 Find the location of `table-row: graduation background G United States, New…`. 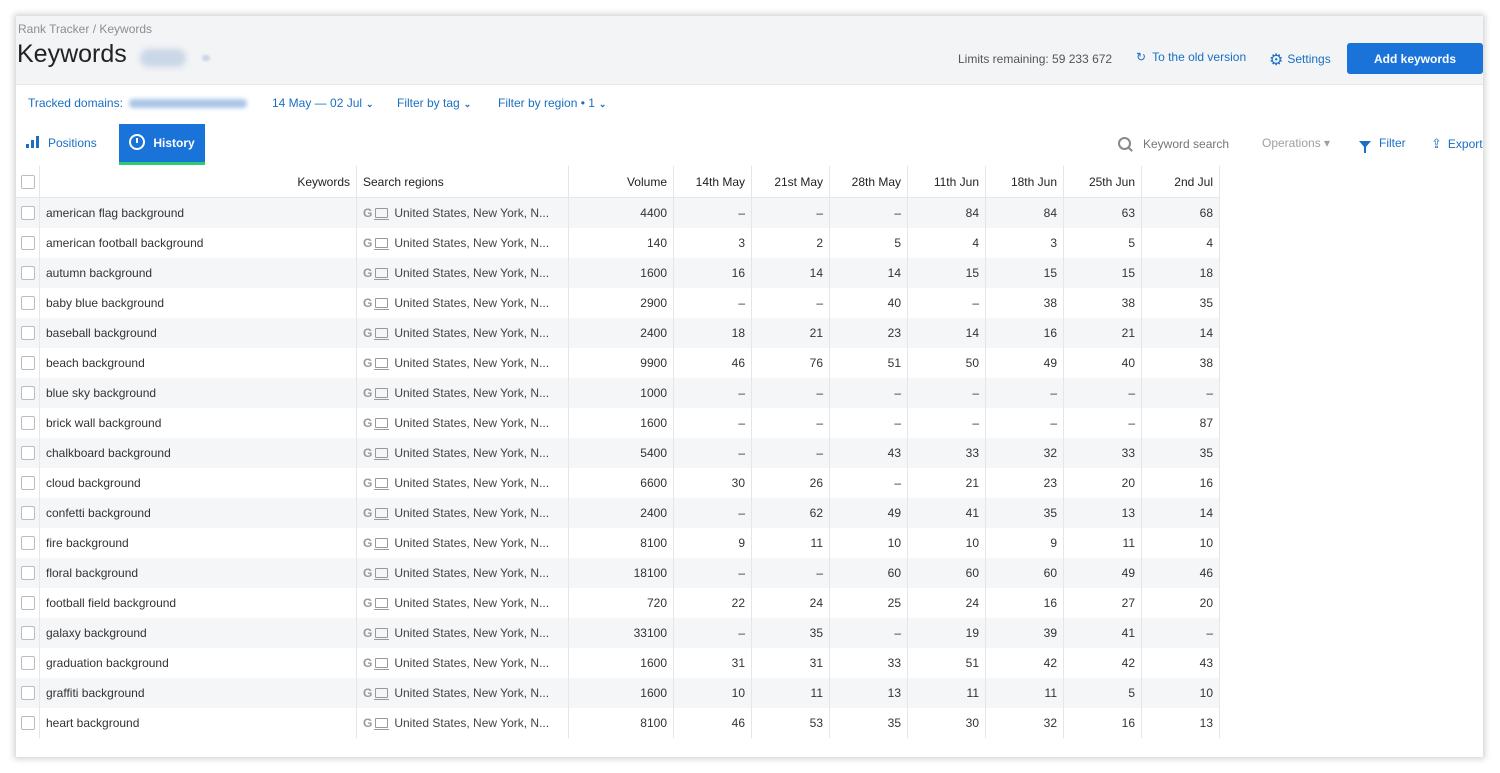

table-row: graduation background G United States, New… is located at coordinates (618, 663).